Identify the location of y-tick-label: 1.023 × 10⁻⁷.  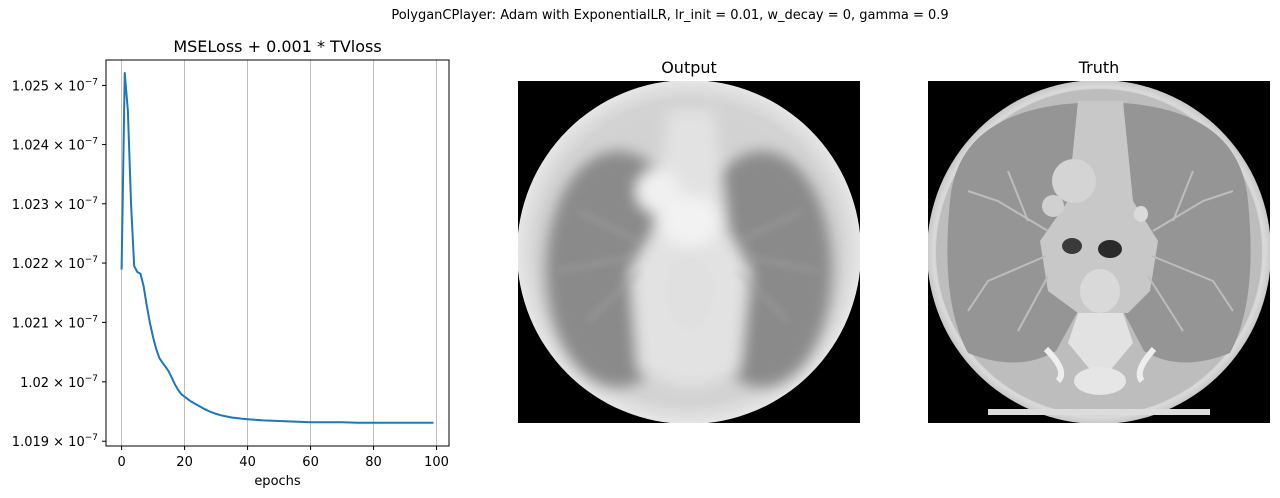
(55, 204).